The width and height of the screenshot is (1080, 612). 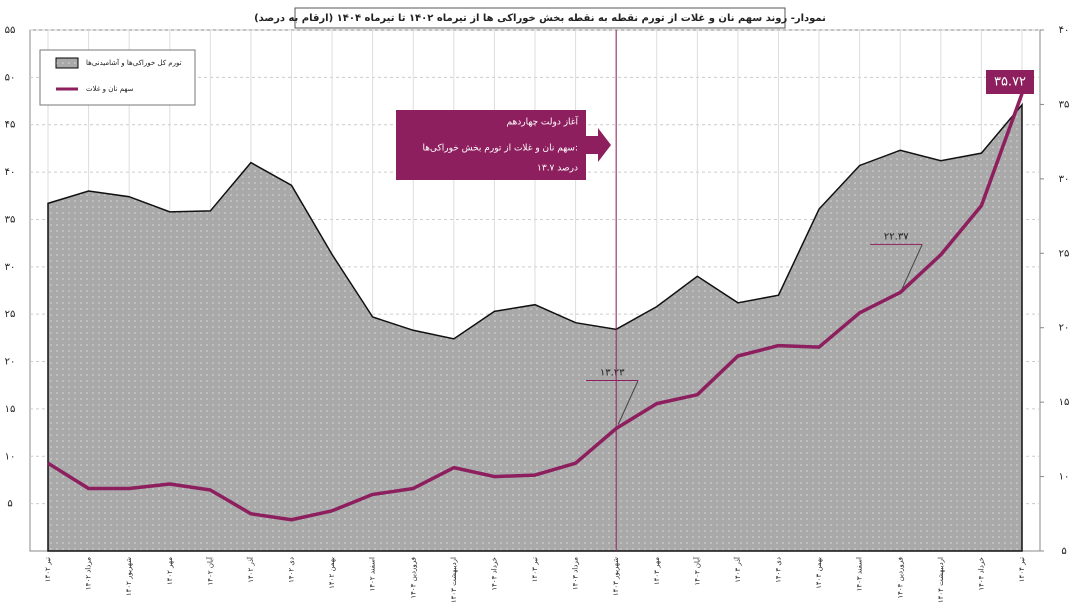 I want to click on x-tick-label: اسفند ۱۴۰۲, so click(x=373, y=574).